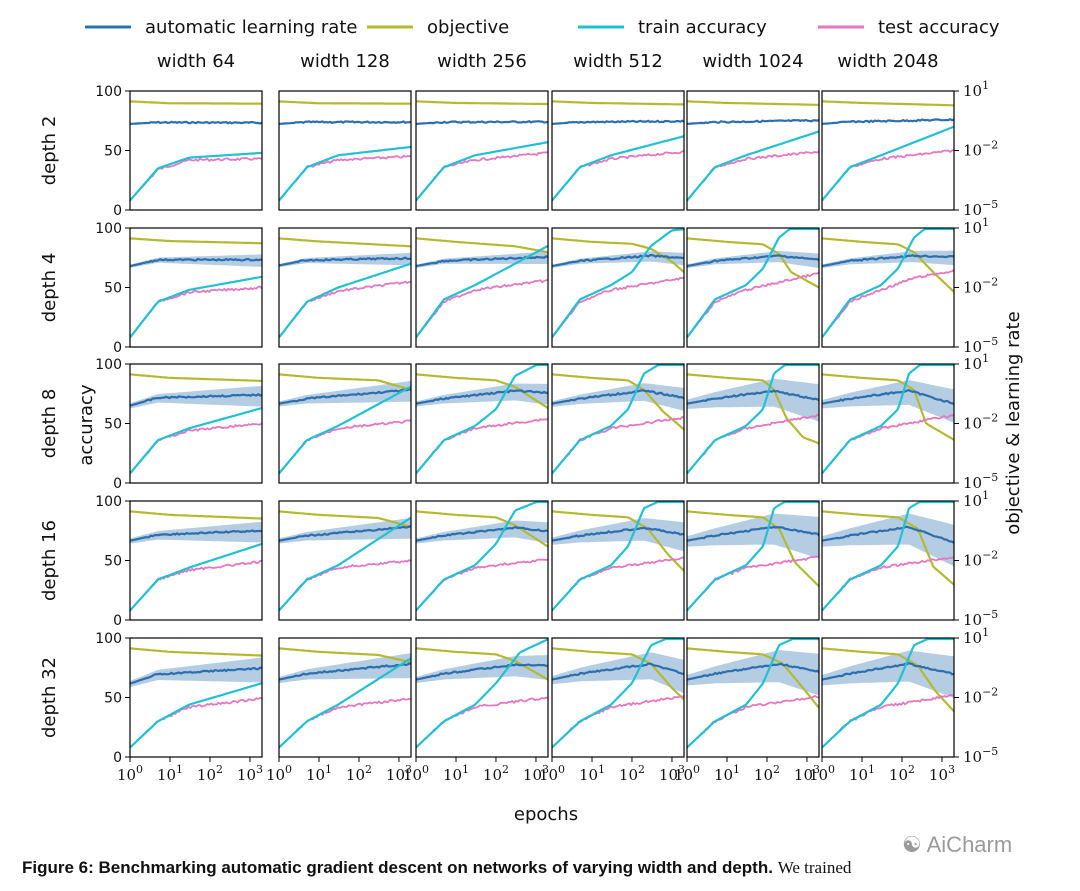 Image resolution: width=1080 pixels, height=891 pixels. I want to click on panel-frame-r0-c5, so click(888, 150).